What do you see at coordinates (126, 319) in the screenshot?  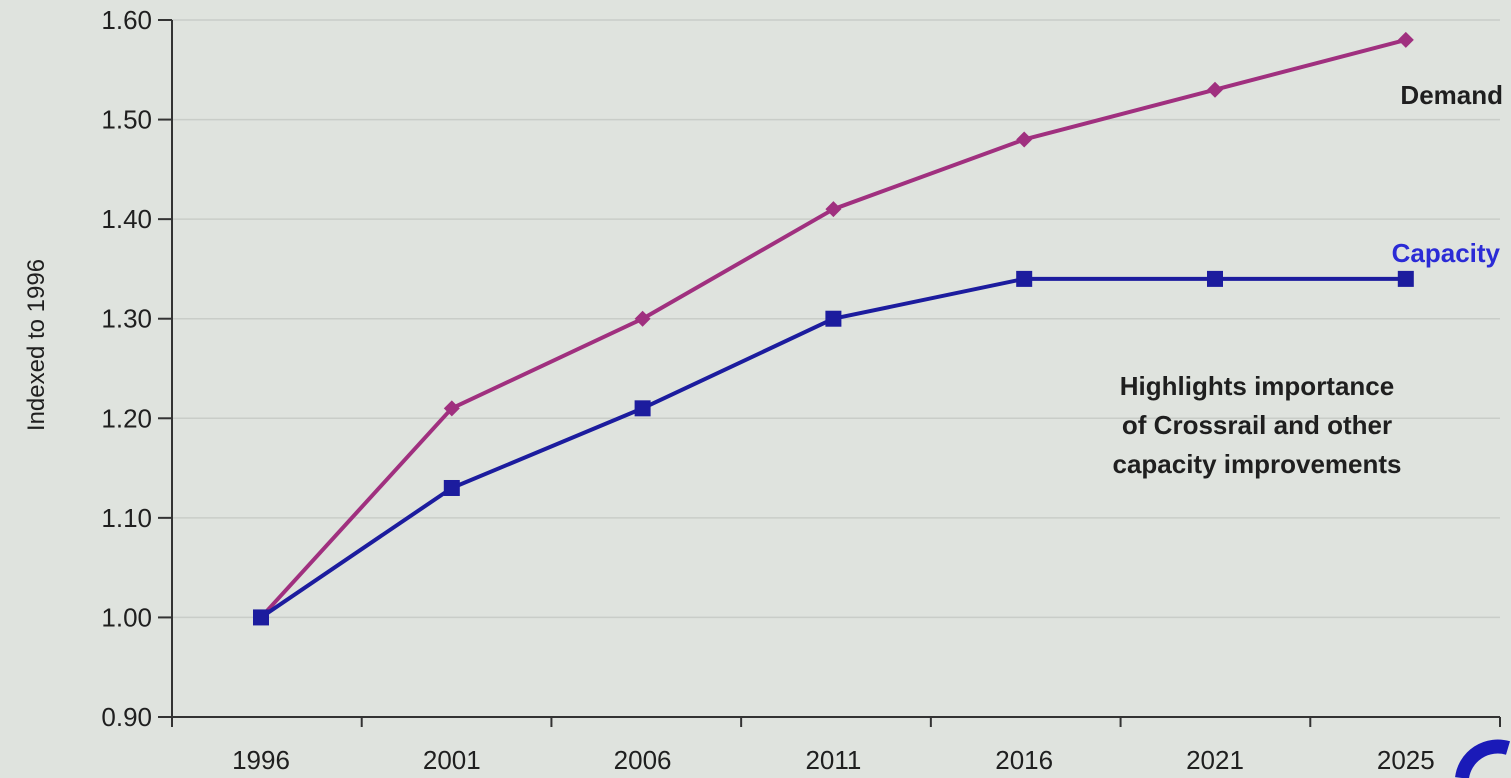 I see `y-tick-label: 1.30` at bounding box center [126, 319].